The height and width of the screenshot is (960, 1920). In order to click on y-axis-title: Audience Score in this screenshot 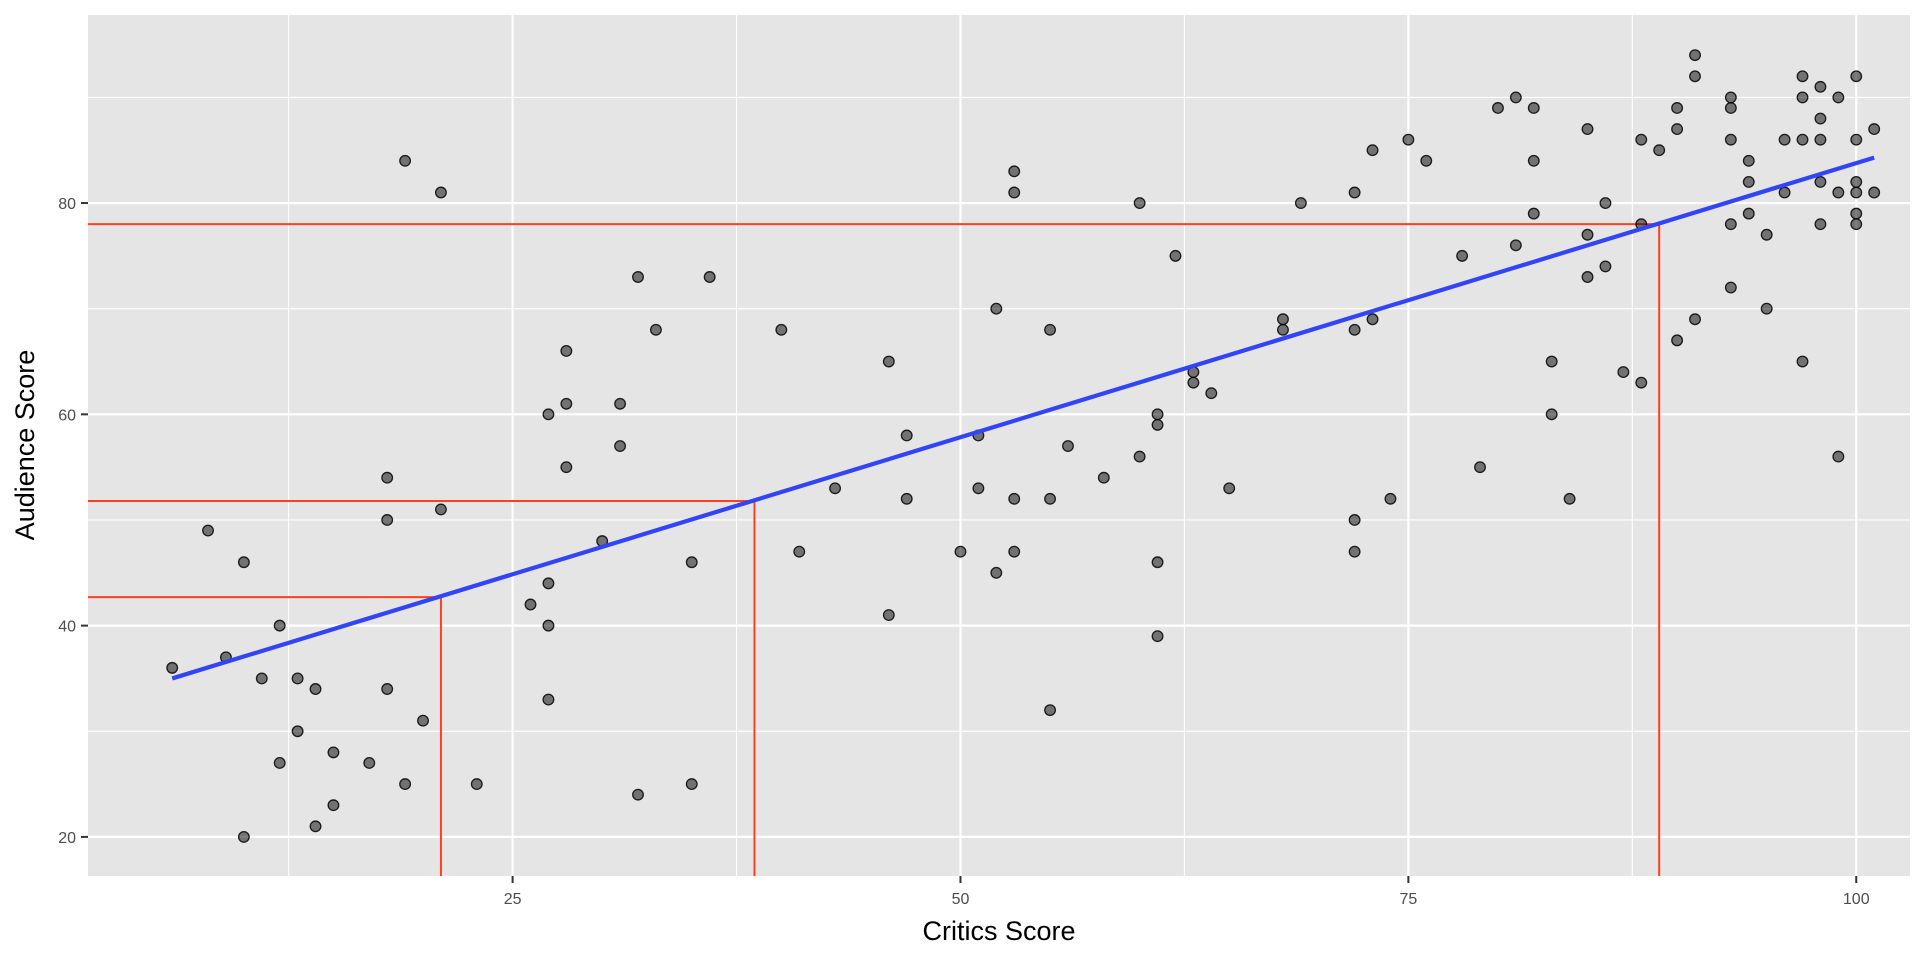, I will do `click(25, 445)`.